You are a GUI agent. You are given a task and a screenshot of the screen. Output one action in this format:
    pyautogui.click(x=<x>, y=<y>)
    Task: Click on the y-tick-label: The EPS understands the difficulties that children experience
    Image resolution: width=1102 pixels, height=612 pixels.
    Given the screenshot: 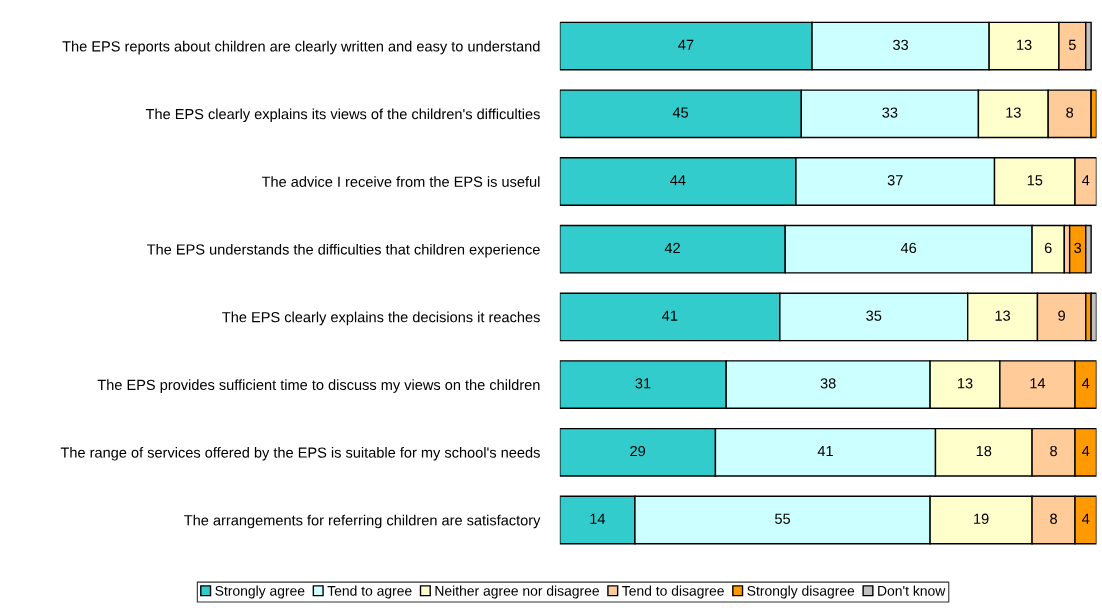 What is the action you would take?
    pyautogui.click(x=343, y=250)
    